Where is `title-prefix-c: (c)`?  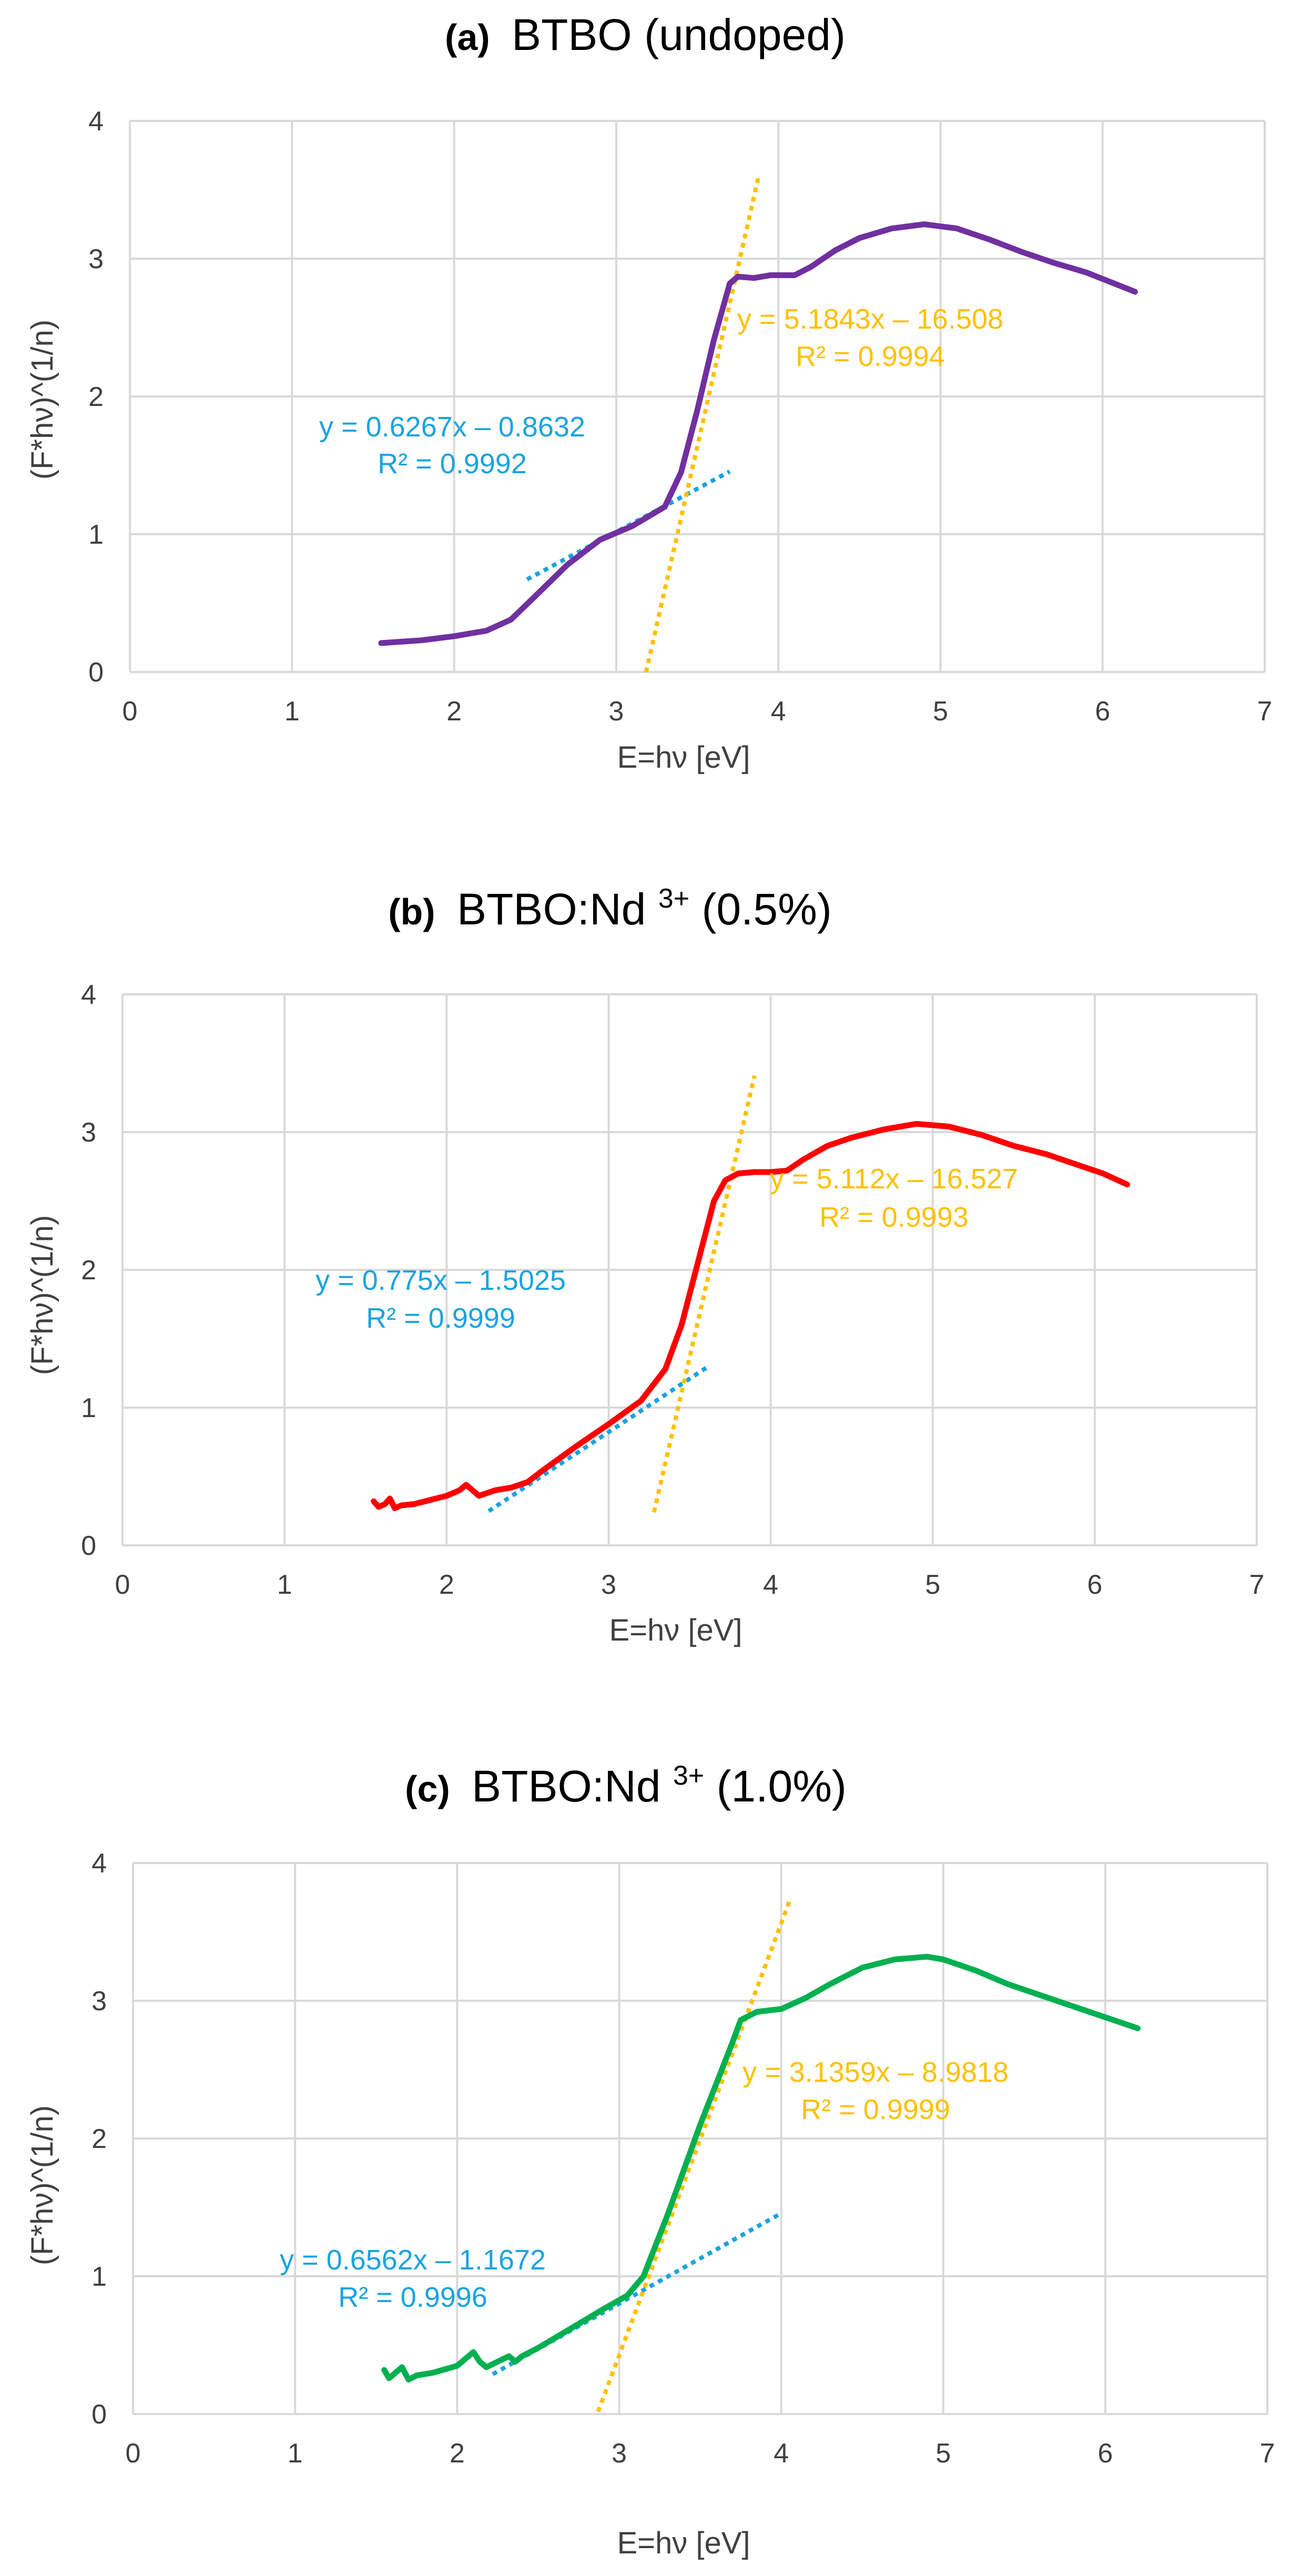 title-prefix-c: (c) is located at coordinates (428, 1789).